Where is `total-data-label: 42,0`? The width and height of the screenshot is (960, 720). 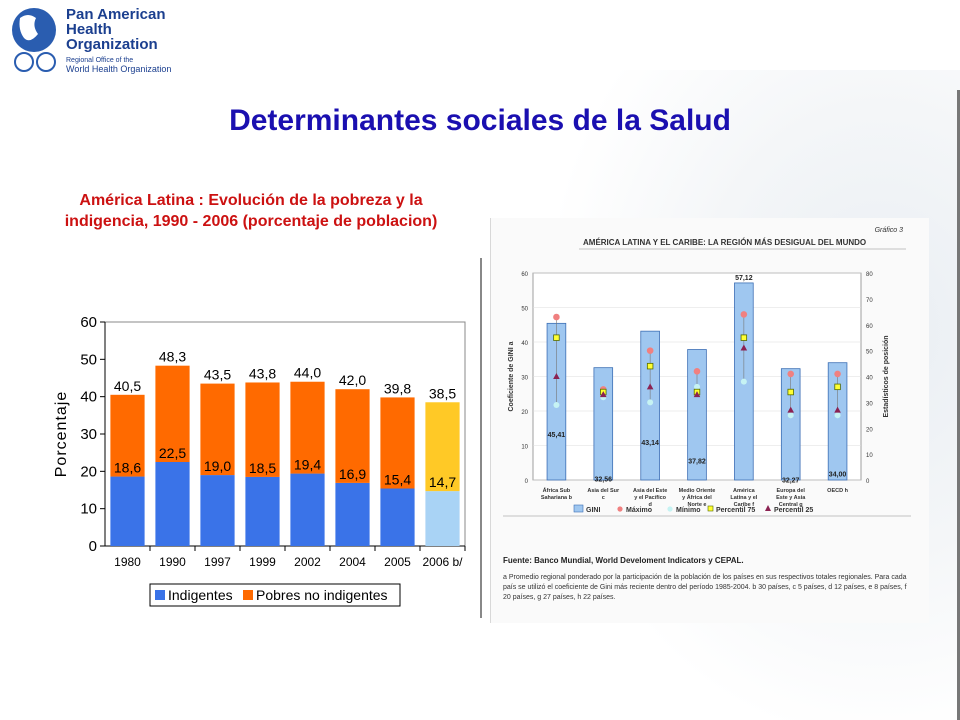 total-data-label: 42,0 is located at coordinates (352, 380).